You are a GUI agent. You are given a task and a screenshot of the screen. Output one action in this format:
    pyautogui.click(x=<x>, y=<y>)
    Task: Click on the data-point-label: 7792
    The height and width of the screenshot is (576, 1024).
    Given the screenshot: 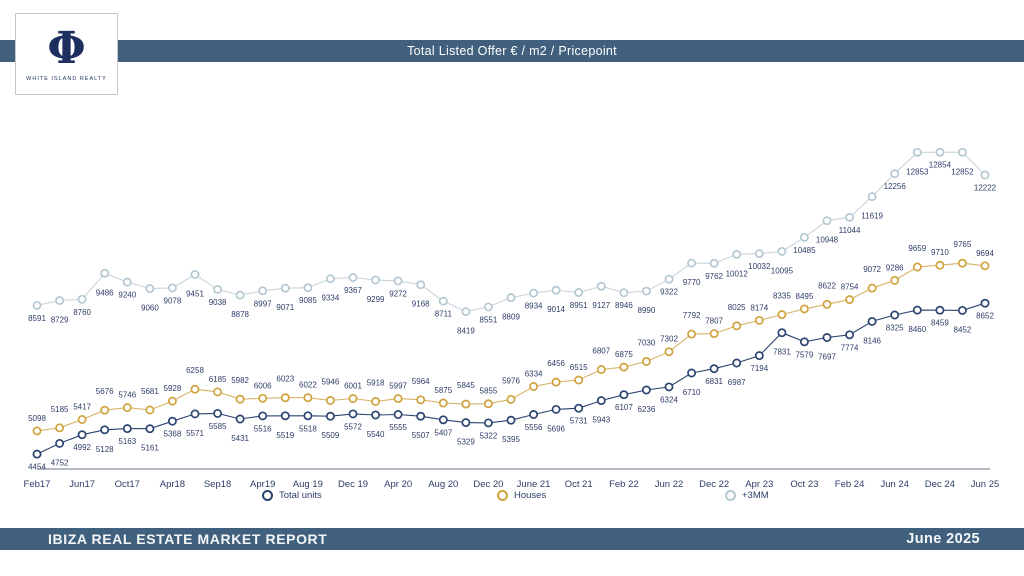 What is the action you would take?
    pyautogui.click(x=692, y=315)
    